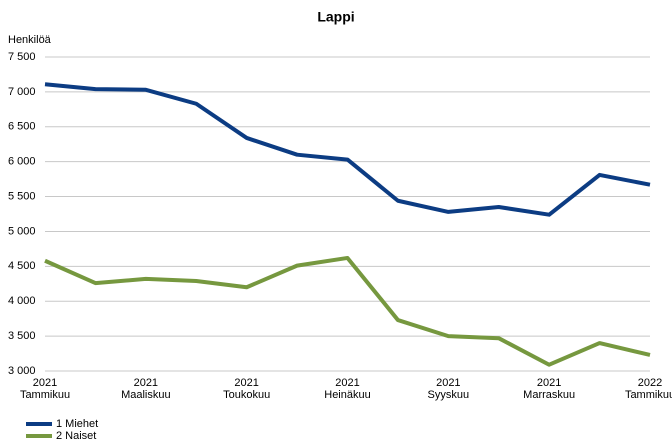 The image size is (672, 448). What do you see at coordinates (22, 196) in the screenshot?
I see `y-tick-label: 5 500` at bounding box center [22, 196].